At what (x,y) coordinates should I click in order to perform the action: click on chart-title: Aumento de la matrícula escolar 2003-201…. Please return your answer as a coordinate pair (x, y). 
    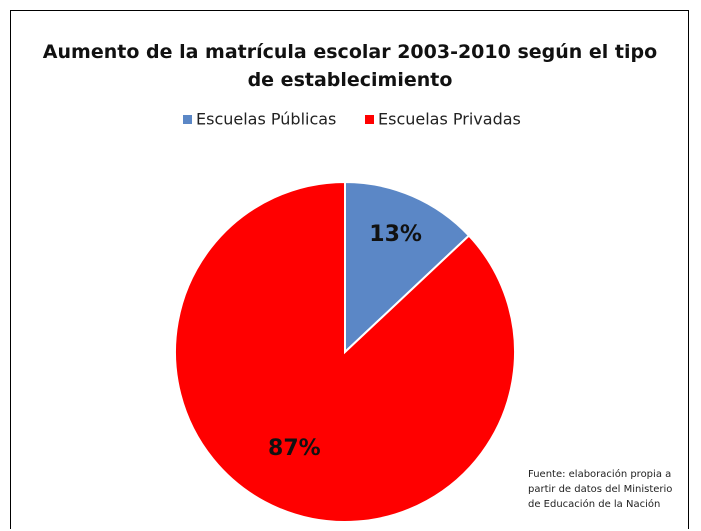
    Looking at the image, I should click on (350, 66).